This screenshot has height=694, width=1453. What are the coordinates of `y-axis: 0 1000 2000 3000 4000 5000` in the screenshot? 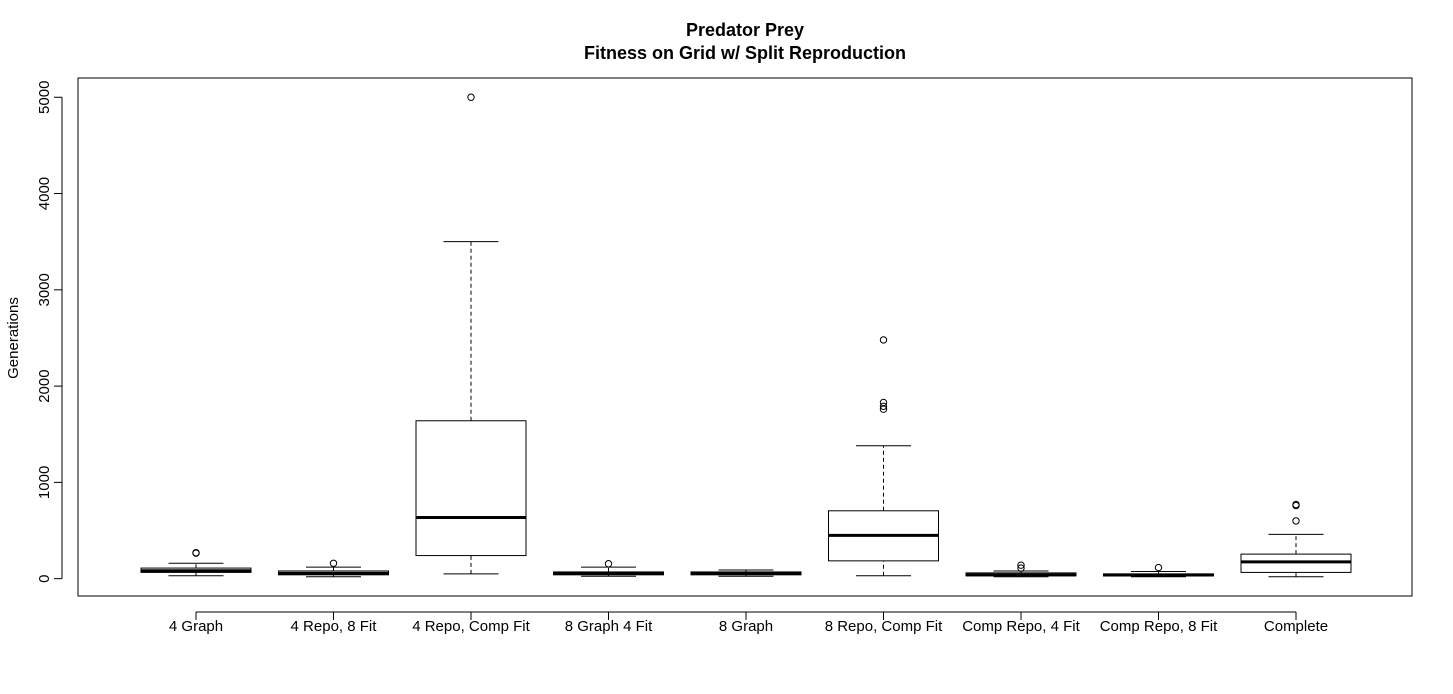 It's located at (49, 332).